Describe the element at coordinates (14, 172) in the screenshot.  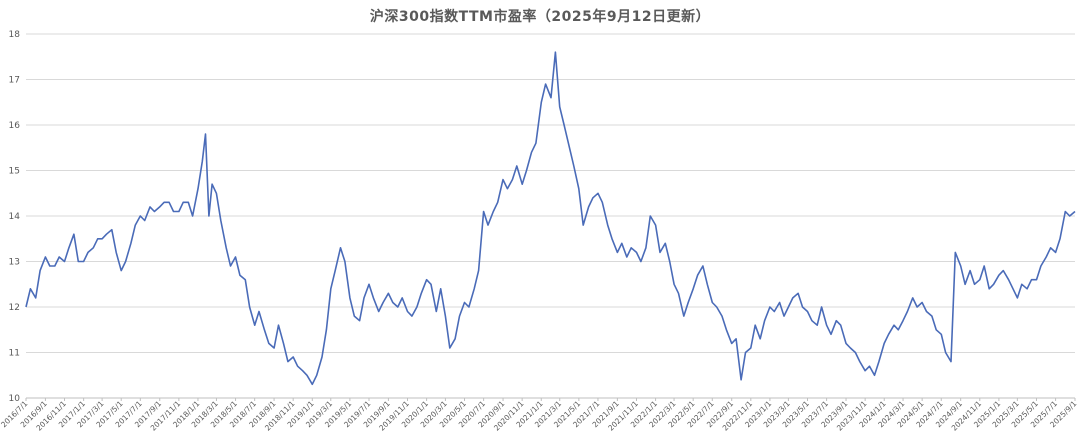
I see `y-tick-label: 15` at that location.